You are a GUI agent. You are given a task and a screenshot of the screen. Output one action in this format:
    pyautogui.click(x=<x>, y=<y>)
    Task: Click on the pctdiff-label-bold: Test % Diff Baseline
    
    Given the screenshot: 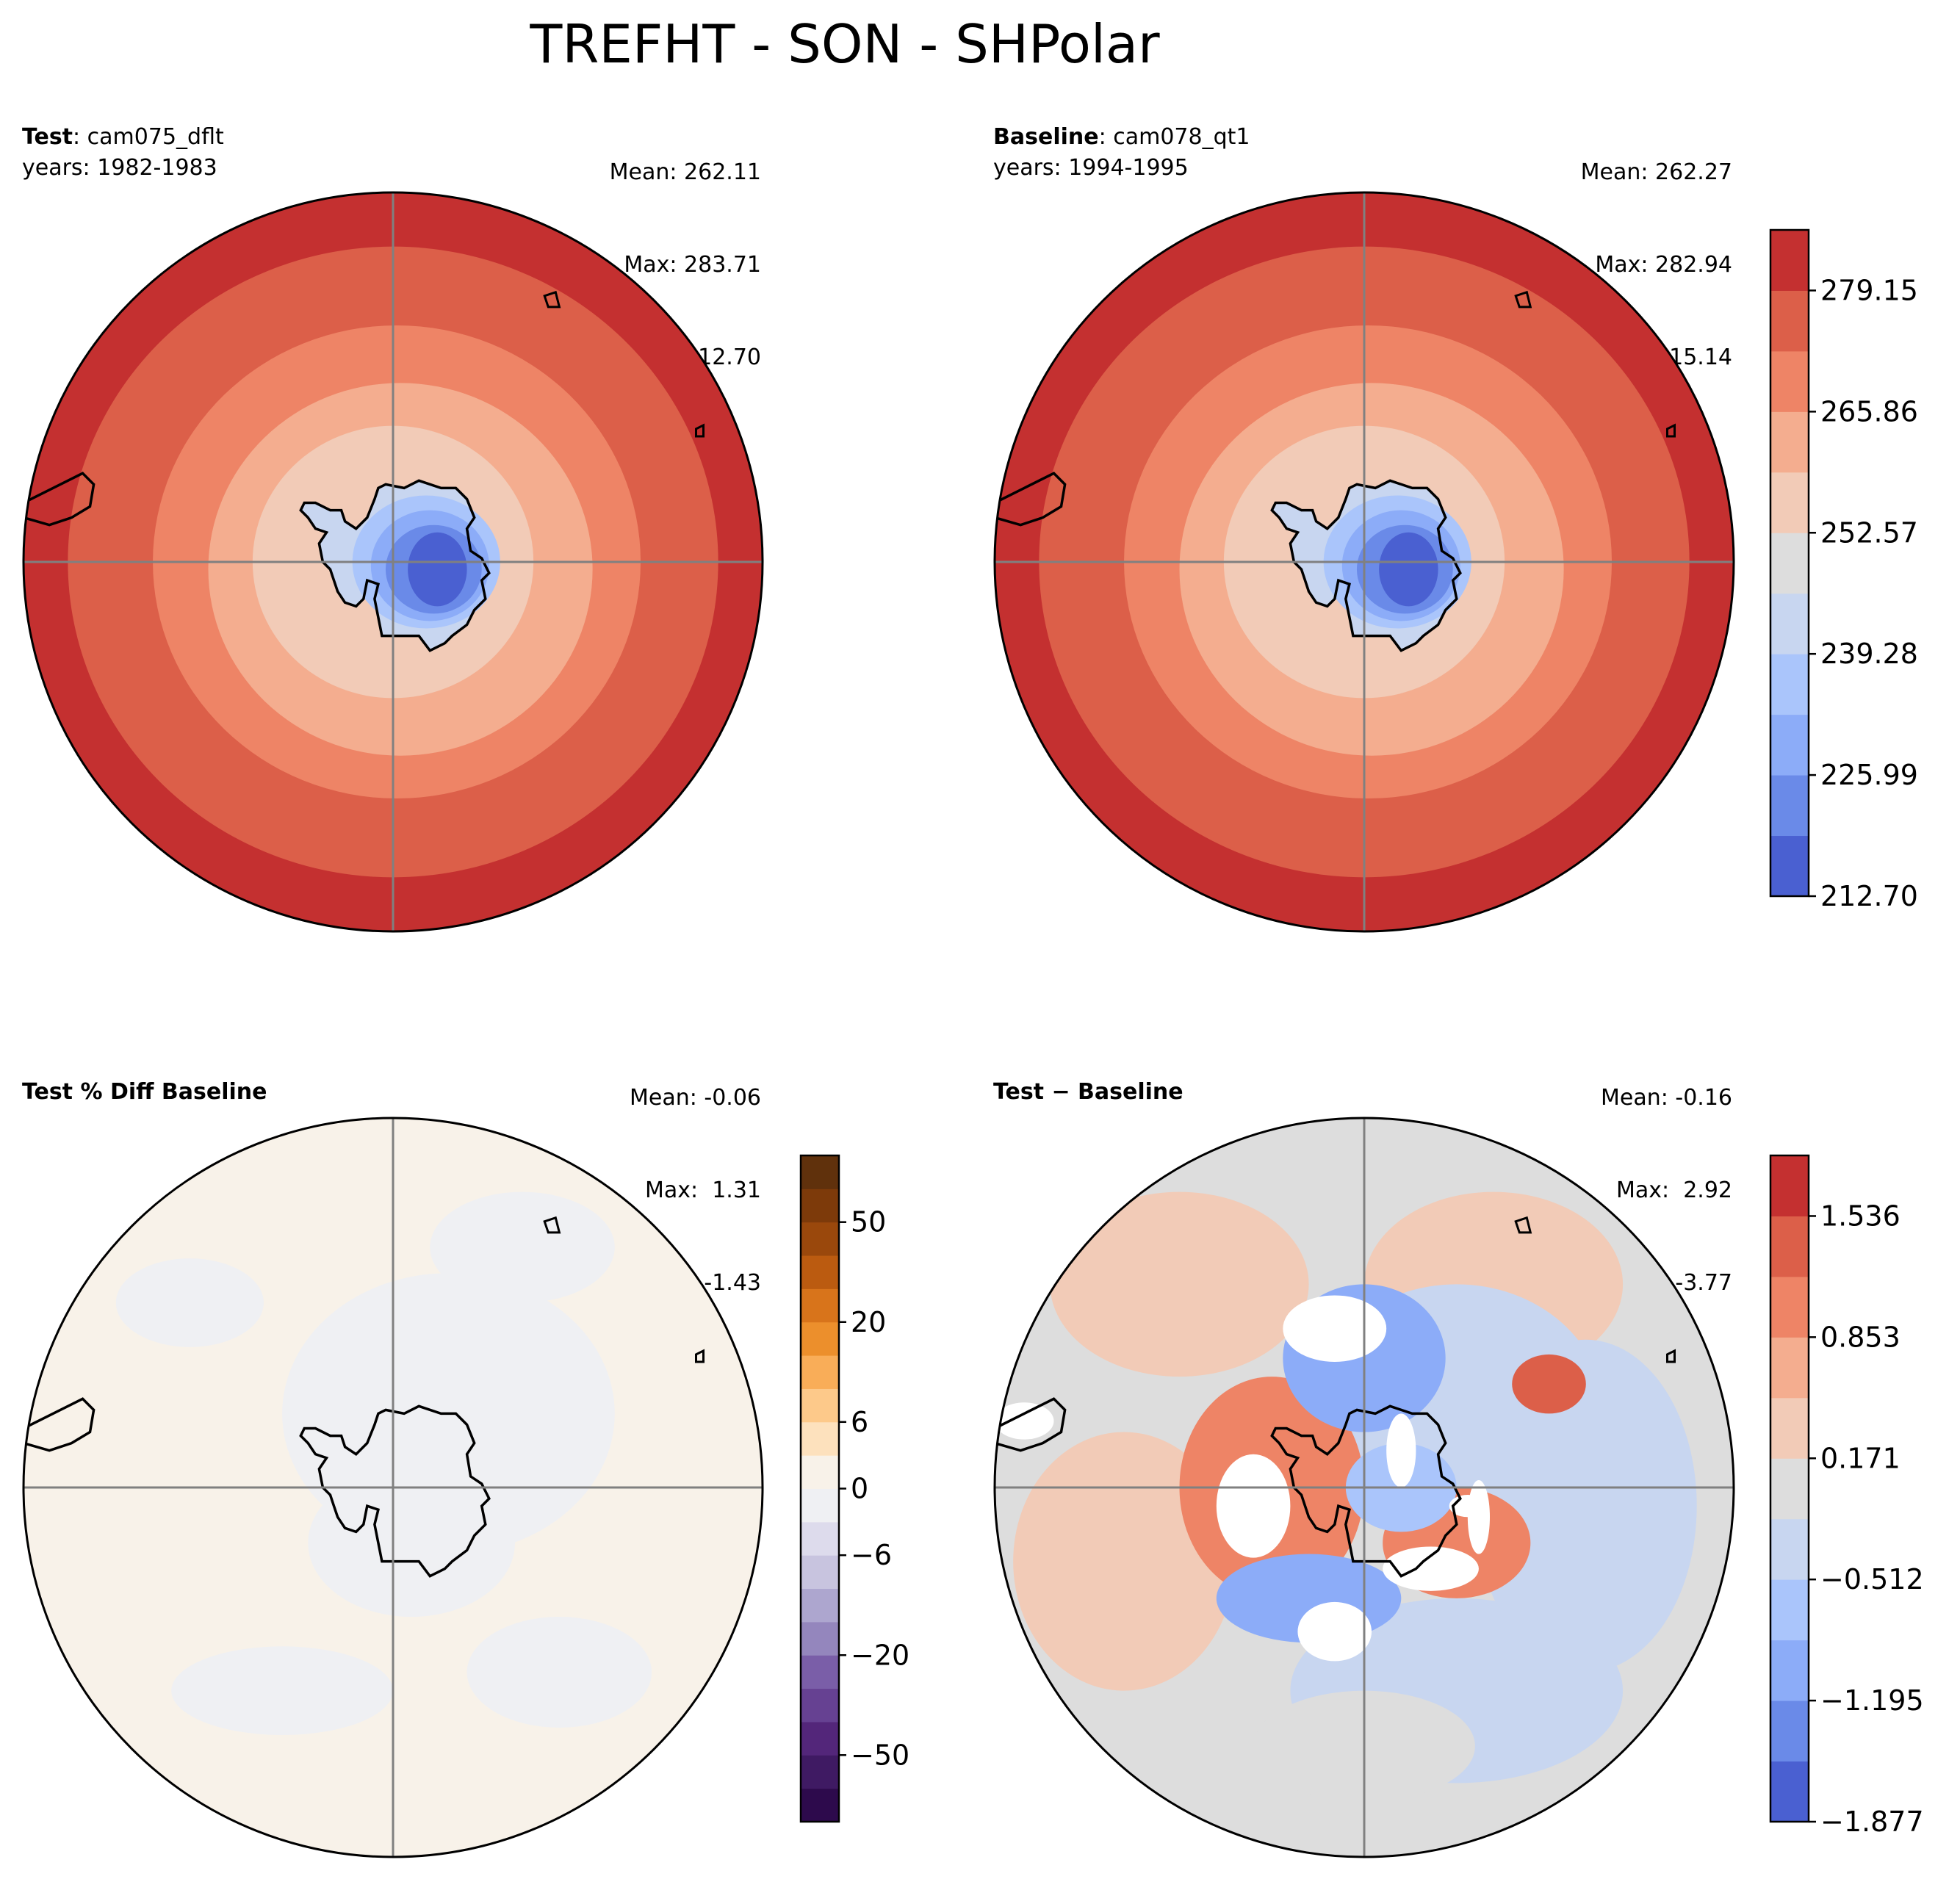 What is the action you would take?
    pyautogui.click(x=144, y=1092)
    